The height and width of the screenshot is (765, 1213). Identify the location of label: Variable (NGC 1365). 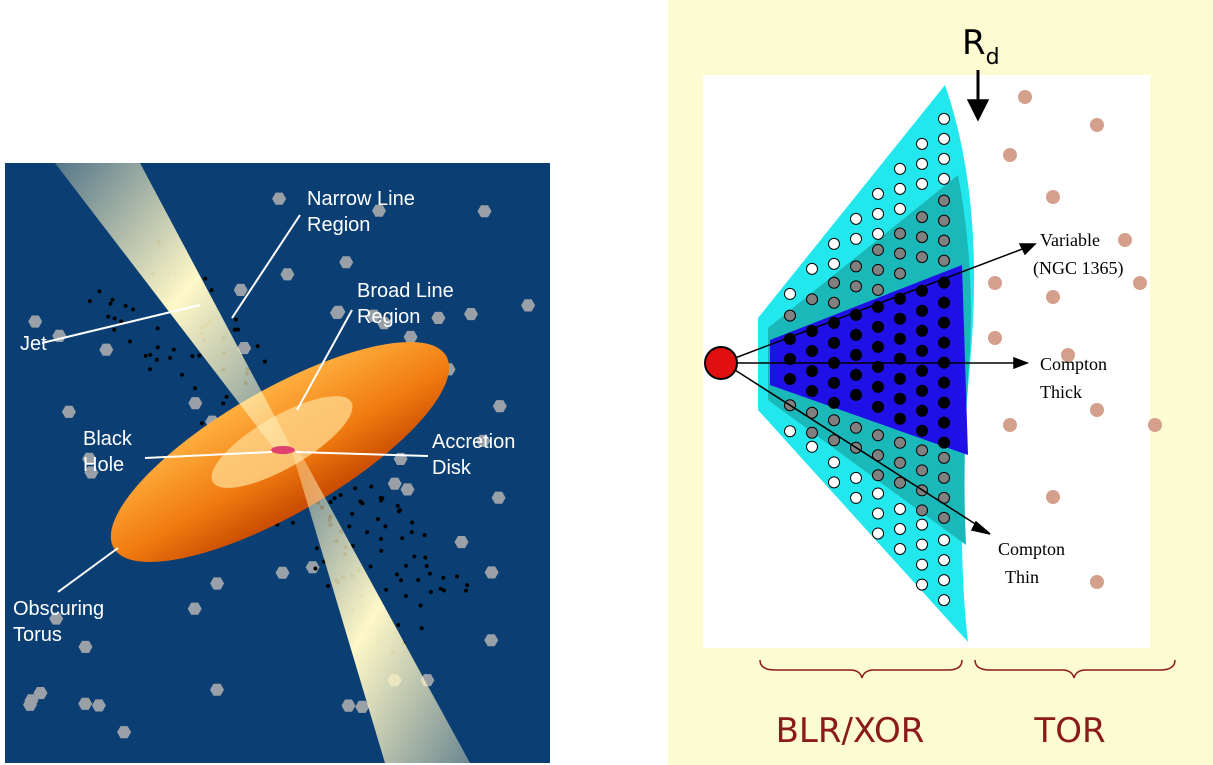
(1078, 254).